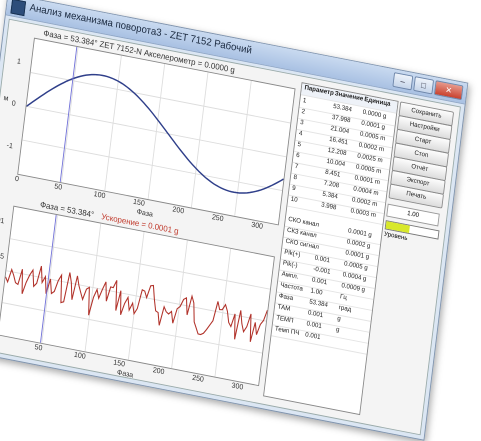 This screenshot has width=481, height=441. What do you see at coordinates (293, 189) in the screenshot?
I see `table-cell: 9` at bounding box center [293, 189].